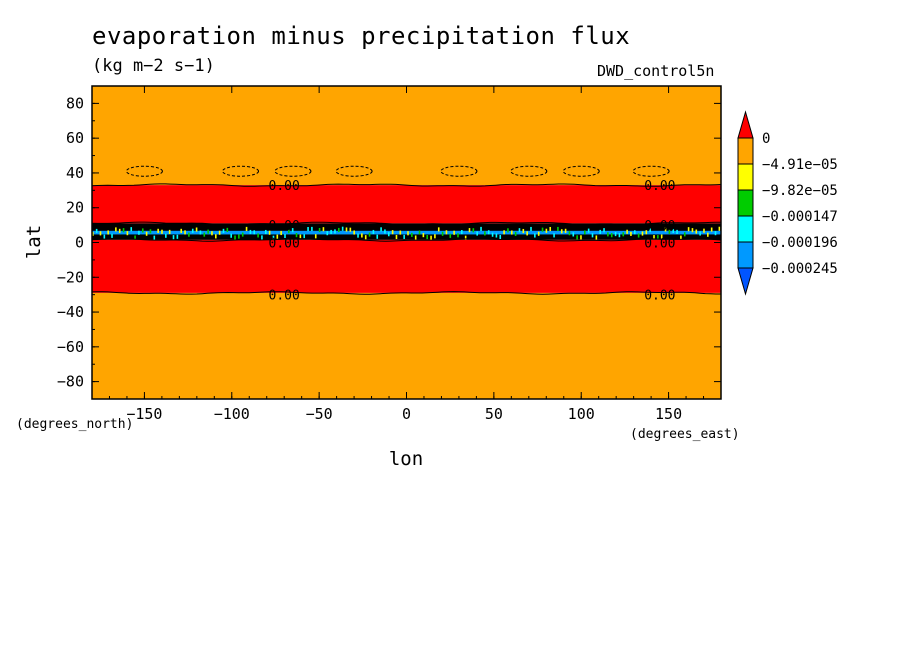 The height and width of the screenshot is (654, 904). I want to click on dashed-contours, so click(397, 171).